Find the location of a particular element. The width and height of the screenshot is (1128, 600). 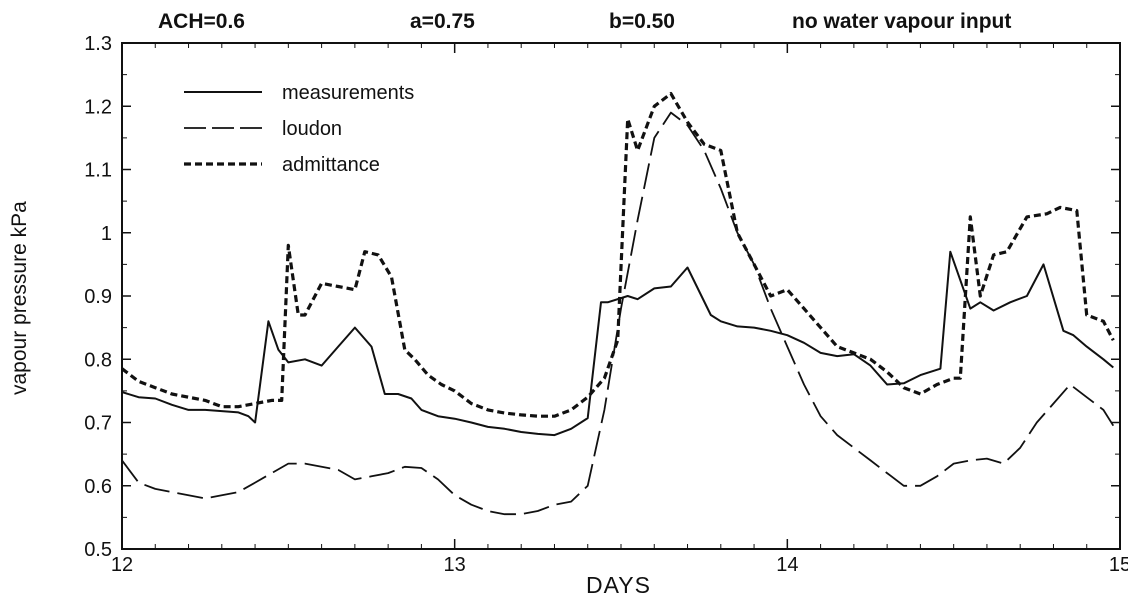

x-tick-label: 14 is located at coordinates (787, 565).